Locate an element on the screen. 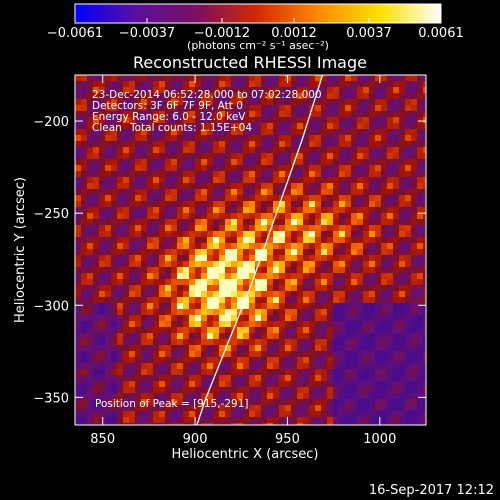 The height and width of the screenshot is (500, 500). colorbar-ticks: −0.0061 −0.0037 −0.0012 0.0012 0.0037 0.0061 is located at coordinates (255, 29).